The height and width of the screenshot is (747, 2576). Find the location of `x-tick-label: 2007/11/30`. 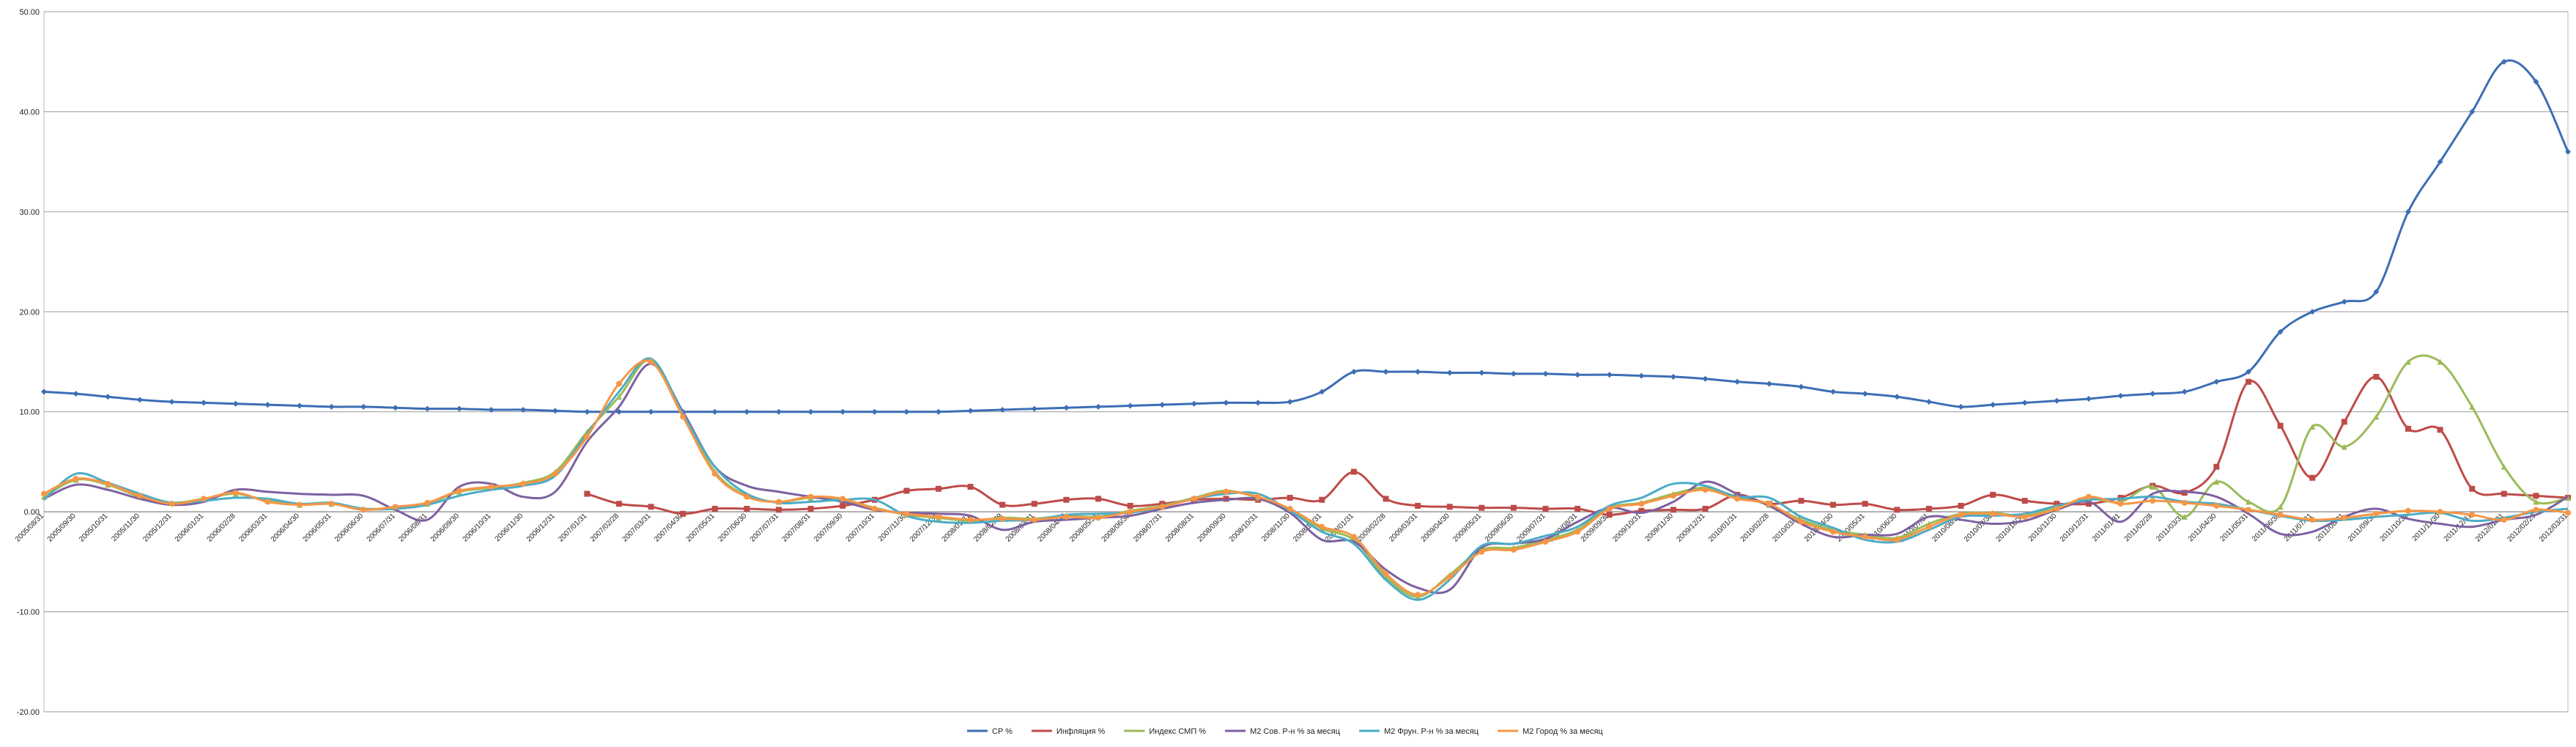

x-tick-label: 2007/11/30 is located at coordinates (892, 528).